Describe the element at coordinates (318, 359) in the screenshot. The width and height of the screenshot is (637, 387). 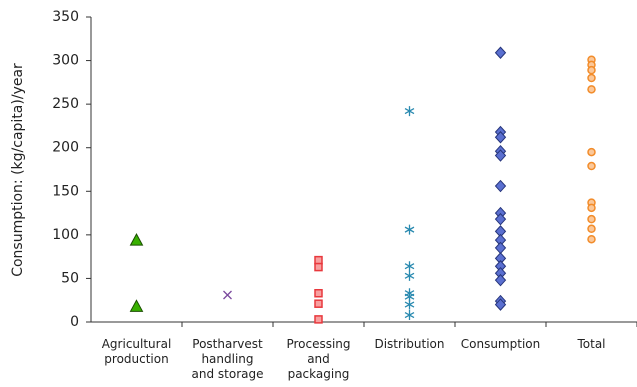
I see `x-tick-label: and` at that location.